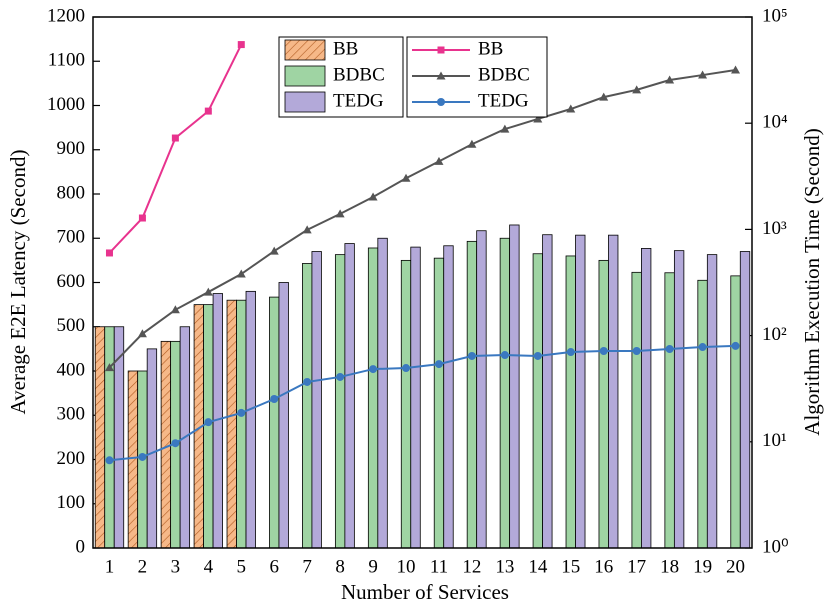 This screenshot has height=616, width=830. Describe the element at coordinates (425, 592) in the screenshot. I see `x-axis-label: Number of Services` at that location.